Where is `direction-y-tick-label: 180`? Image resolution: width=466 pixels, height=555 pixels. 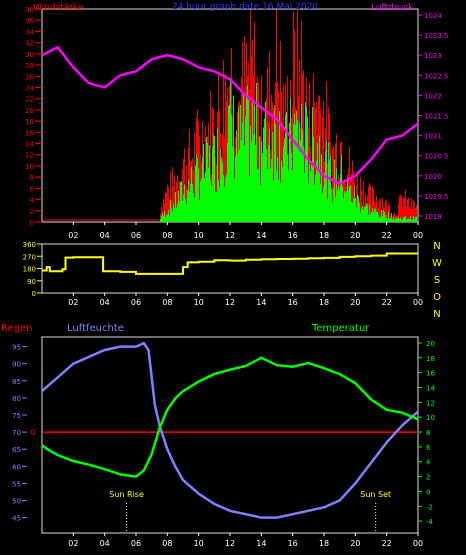
direction-y-tick-label: 180 is located at coordinates (29, 270).